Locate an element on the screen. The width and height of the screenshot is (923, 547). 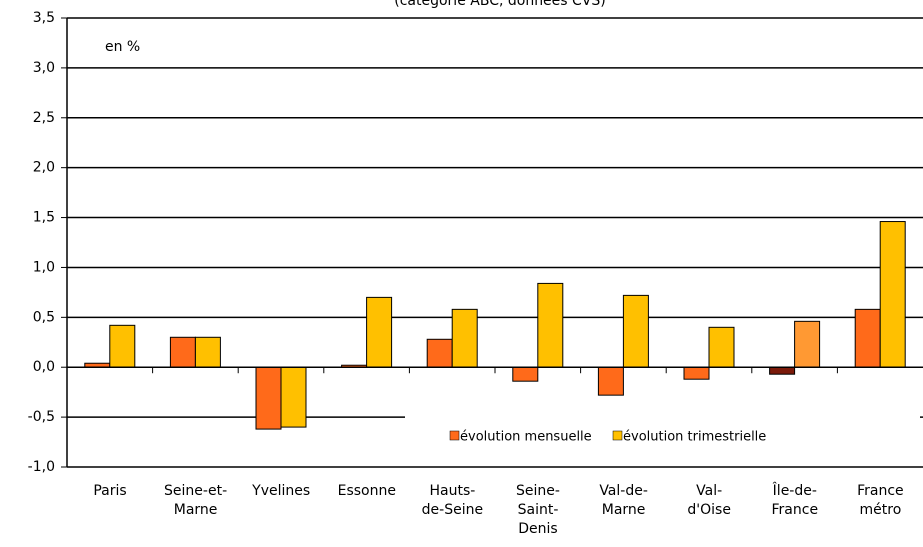
y-tick-label: -1,0 is located at coordinates (41, 467).